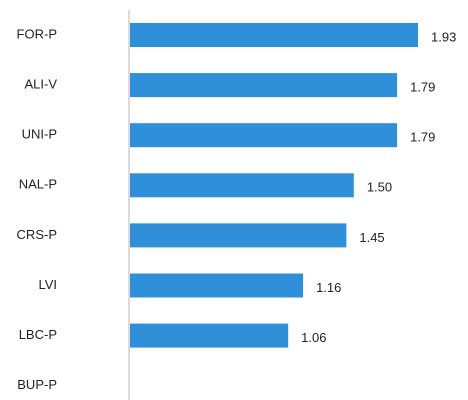 The image size is (468, 400). I want to click on category-label: CRS-P, so click(37, 234).